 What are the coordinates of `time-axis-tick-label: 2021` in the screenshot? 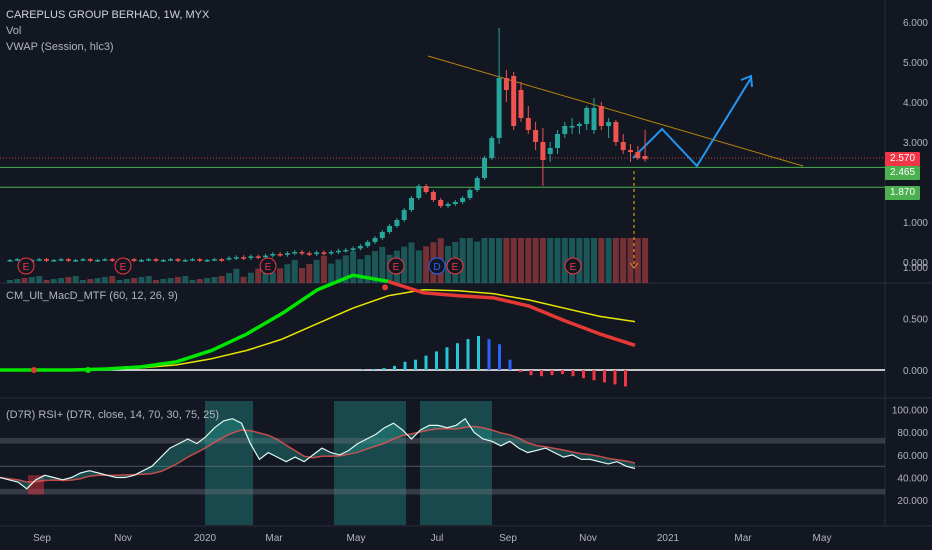 It's located at (668, 538).